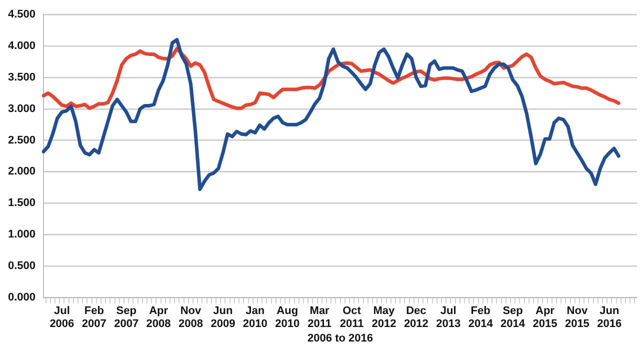 The image size is (640, 347). What do you see at coordinates (126, 317) in the screenshot?
I see `x-tick-label: Sep 2007` at bounding box center [126, 317].